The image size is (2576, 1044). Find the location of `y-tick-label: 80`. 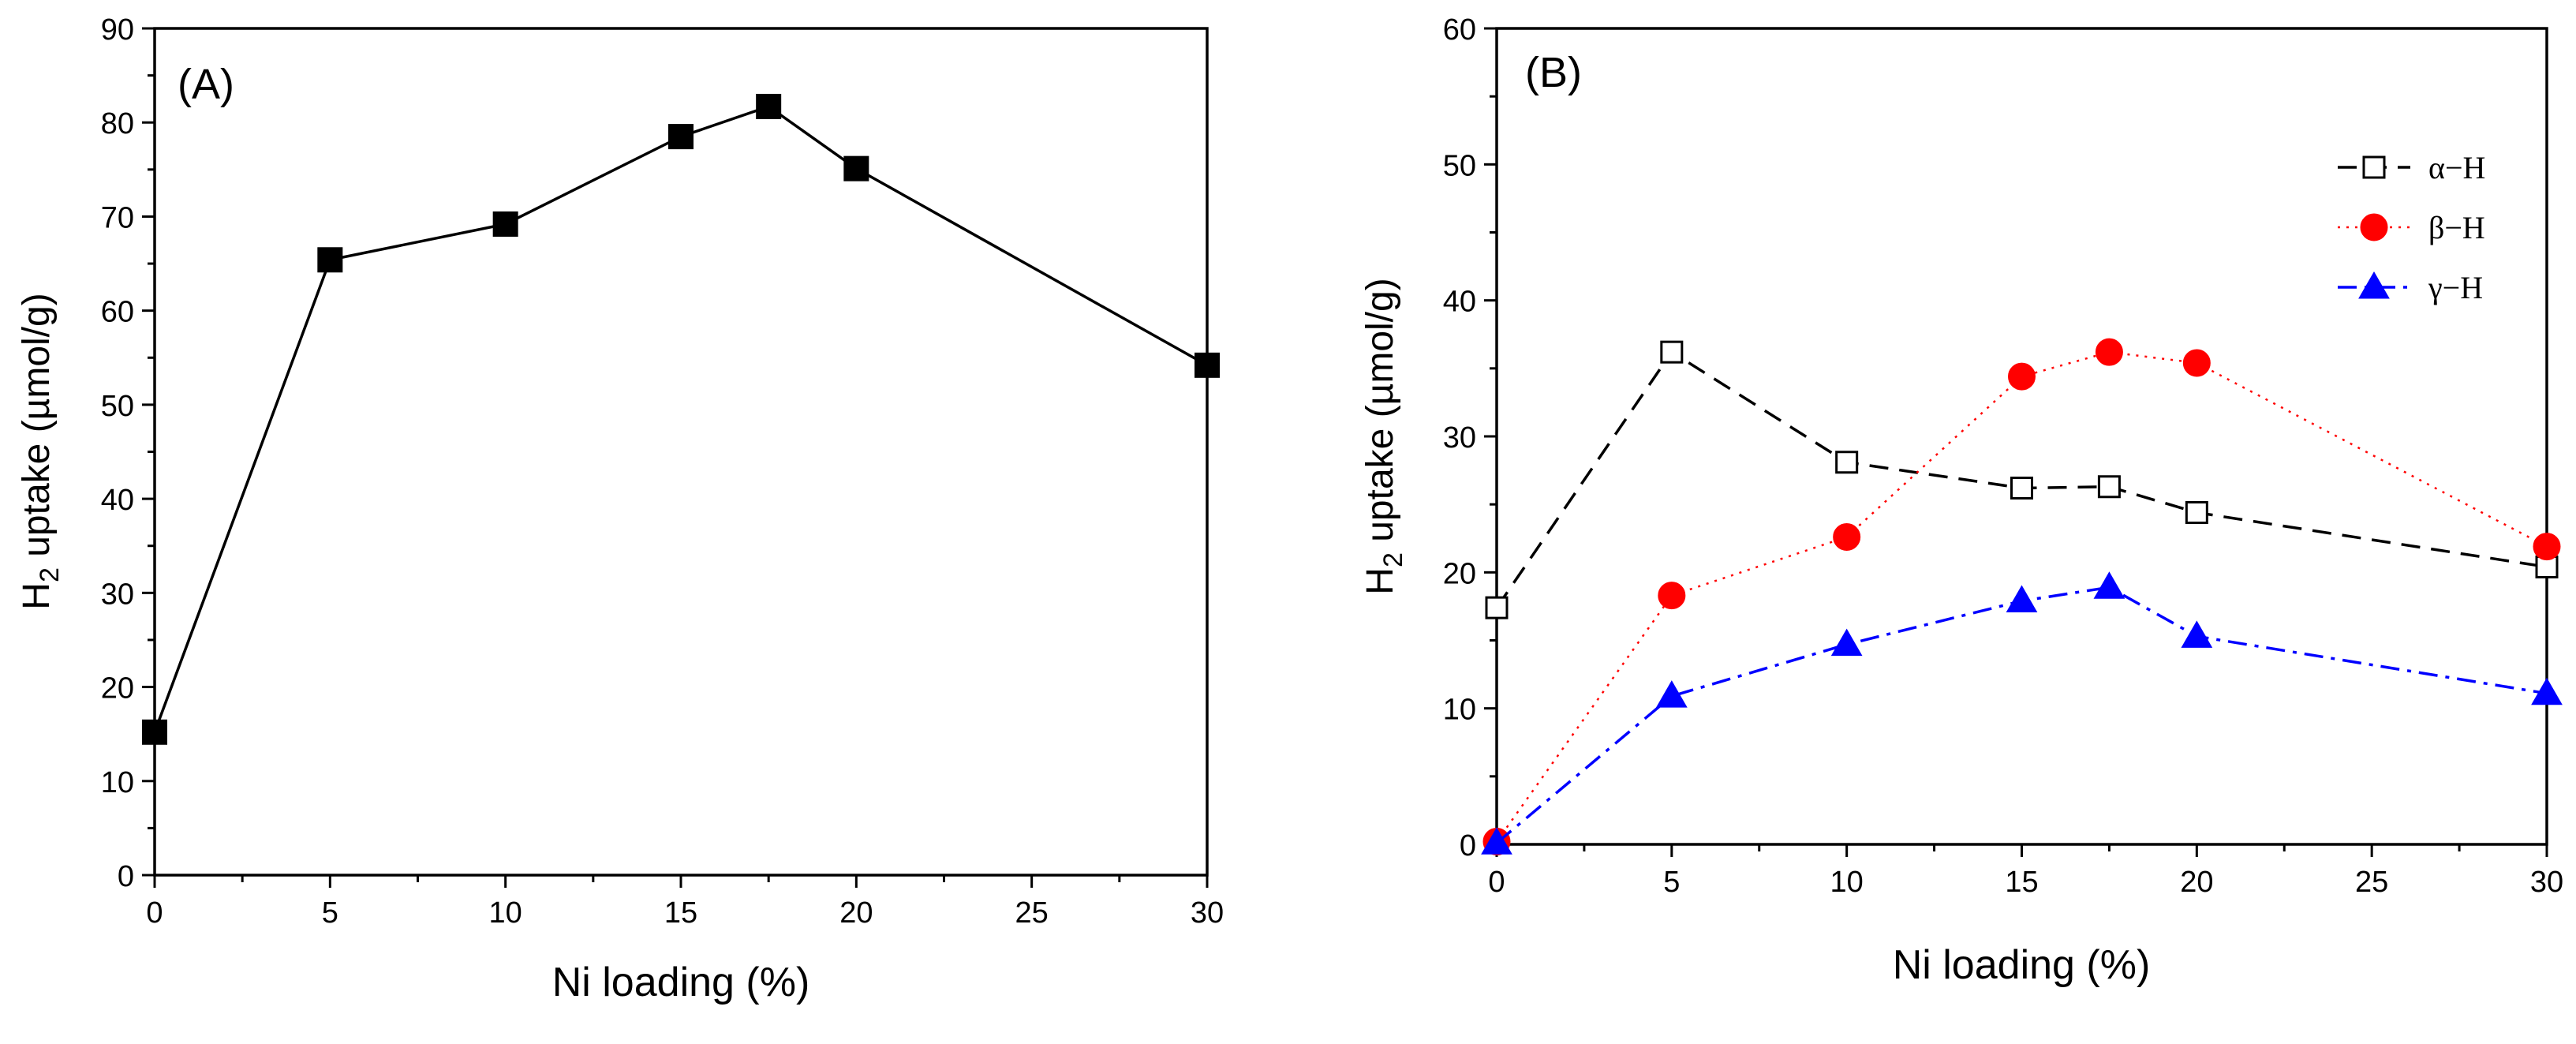

y-tick-label: 80 is located at coordinates (118, 123).